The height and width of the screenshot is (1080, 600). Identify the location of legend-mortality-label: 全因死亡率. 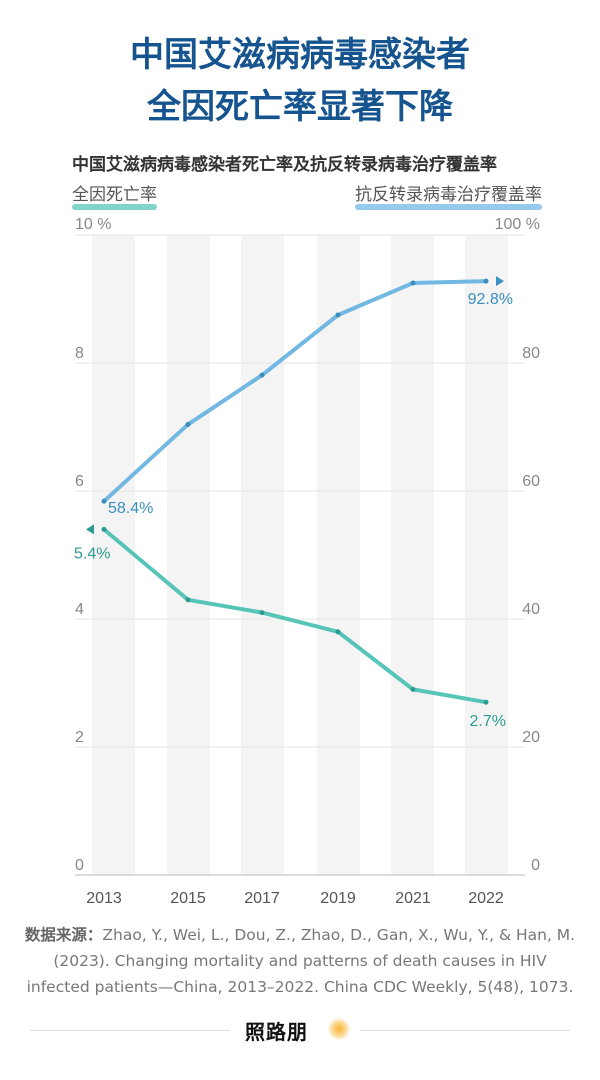
(114, 195).